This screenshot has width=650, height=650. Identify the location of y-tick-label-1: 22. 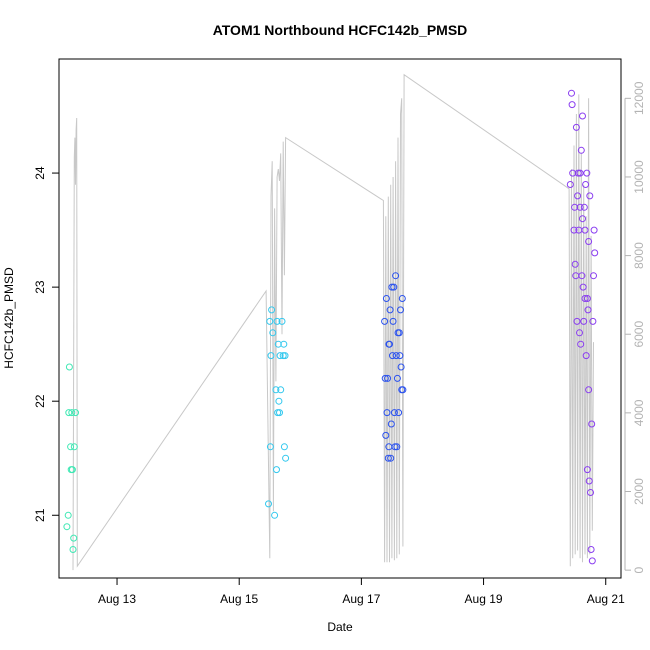
(40, 401).